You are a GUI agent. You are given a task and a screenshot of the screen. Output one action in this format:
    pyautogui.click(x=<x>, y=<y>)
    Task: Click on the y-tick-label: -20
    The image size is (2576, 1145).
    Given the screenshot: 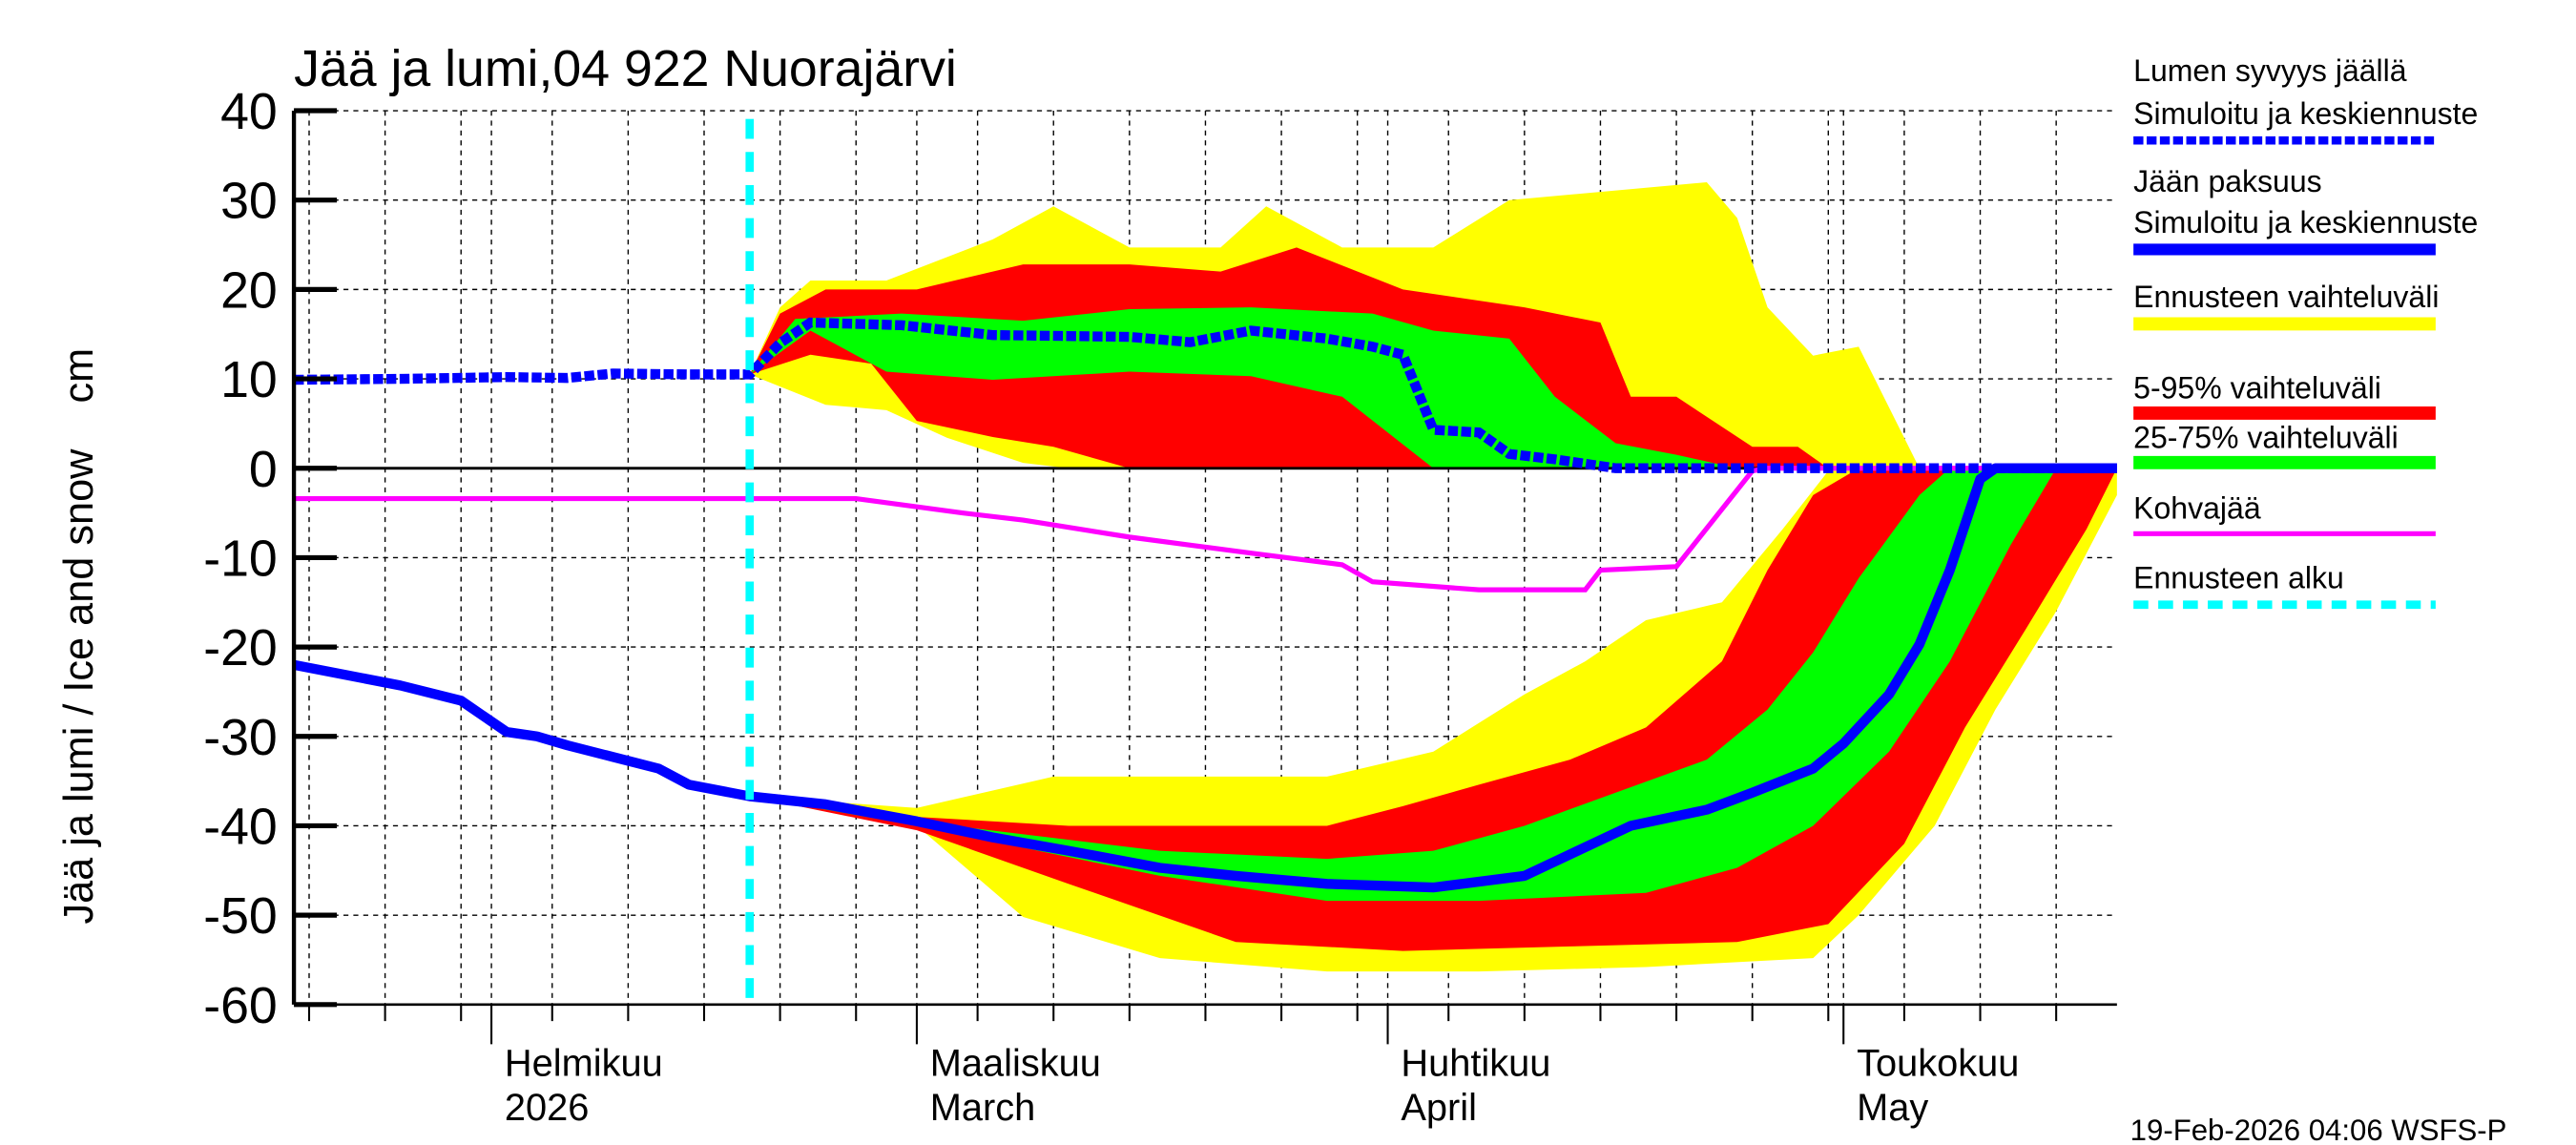 What is the action you would take?
    pyautogui.click(x=240, y=648)
    